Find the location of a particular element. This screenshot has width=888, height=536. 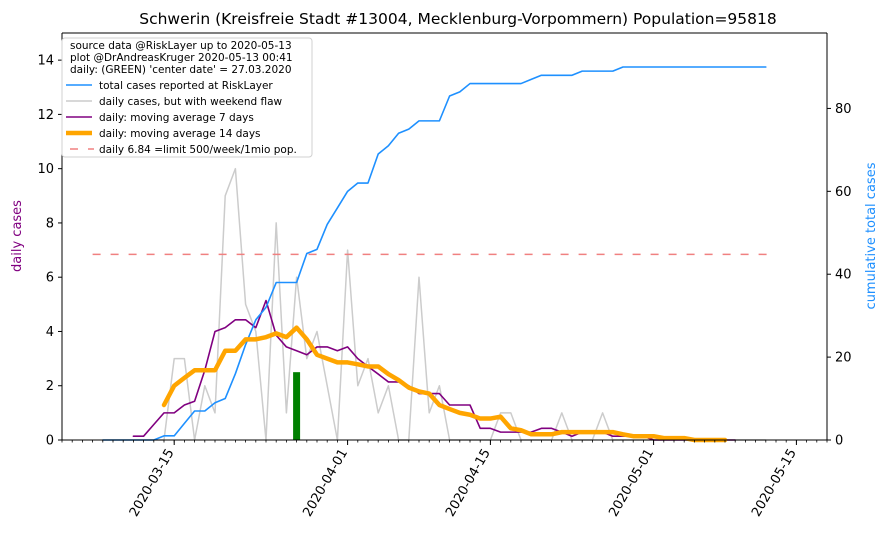

y-tick-label-left: 8 is located at coordinates (50, 223).